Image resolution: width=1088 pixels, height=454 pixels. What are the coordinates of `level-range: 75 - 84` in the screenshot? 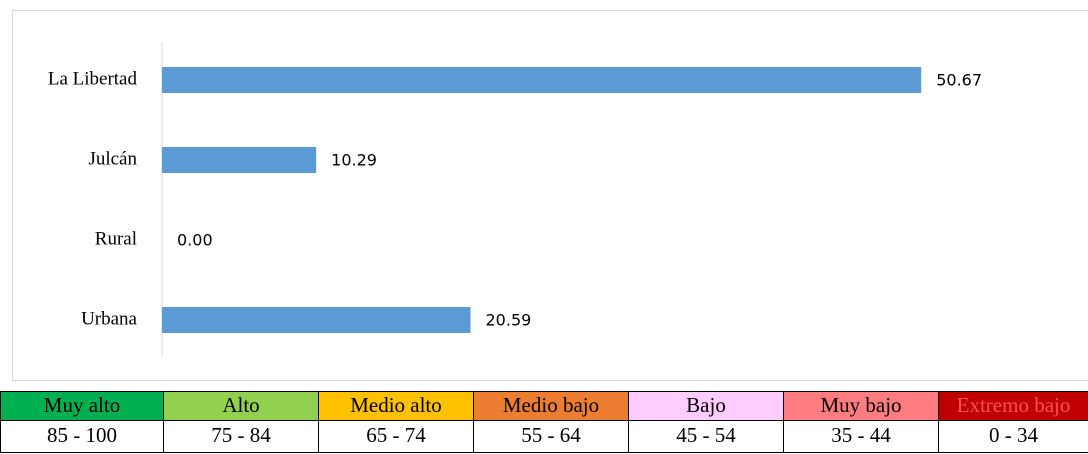 It's located at (241, 435).